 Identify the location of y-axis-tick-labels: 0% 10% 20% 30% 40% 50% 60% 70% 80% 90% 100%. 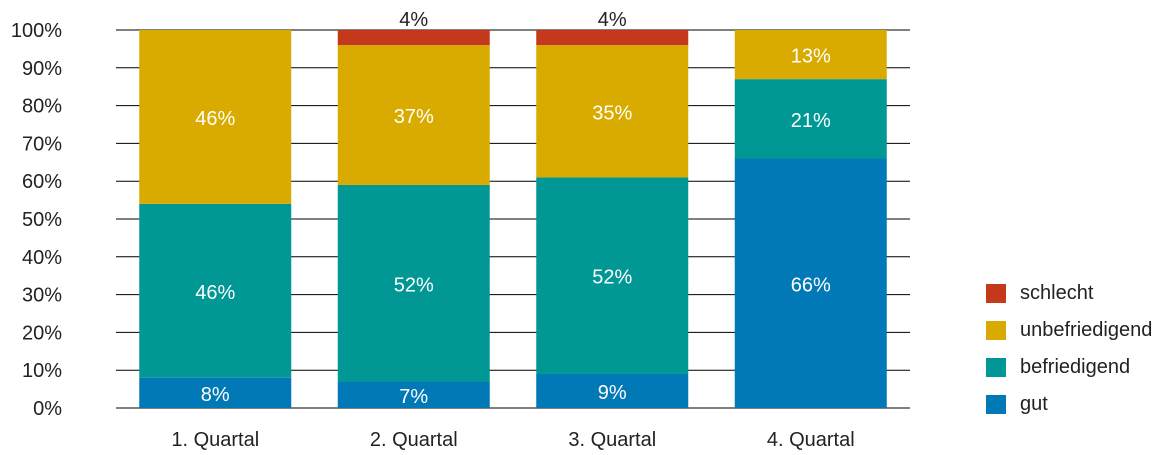
(36, 220).